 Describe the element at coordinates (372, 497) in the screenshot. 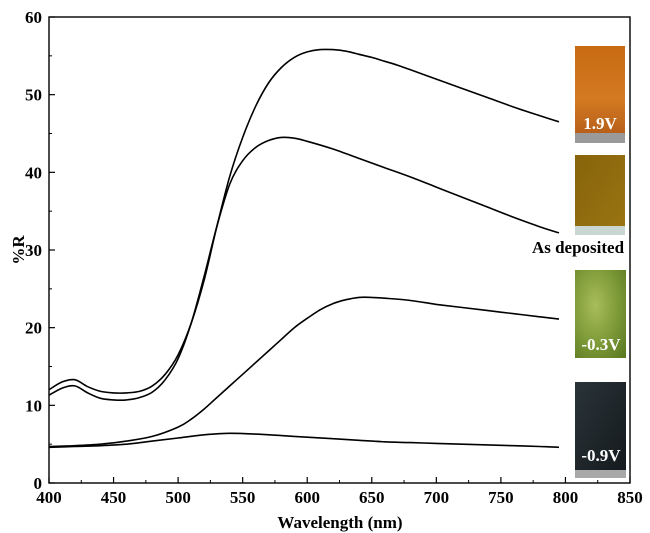

I see `x-tick-label: 650` at that location.